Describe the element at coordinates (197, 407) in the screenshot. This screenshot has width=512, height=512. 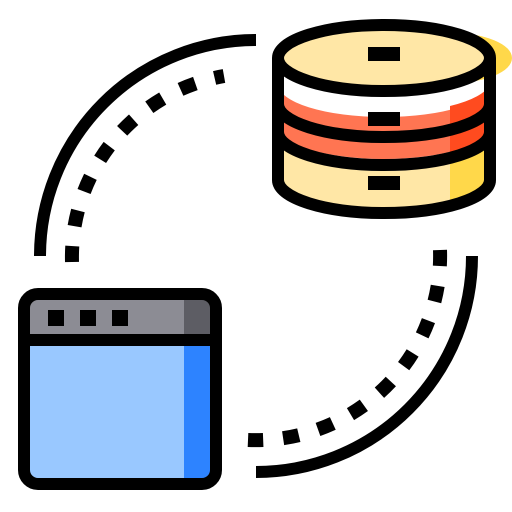
I see `window-body-shade` at that location.